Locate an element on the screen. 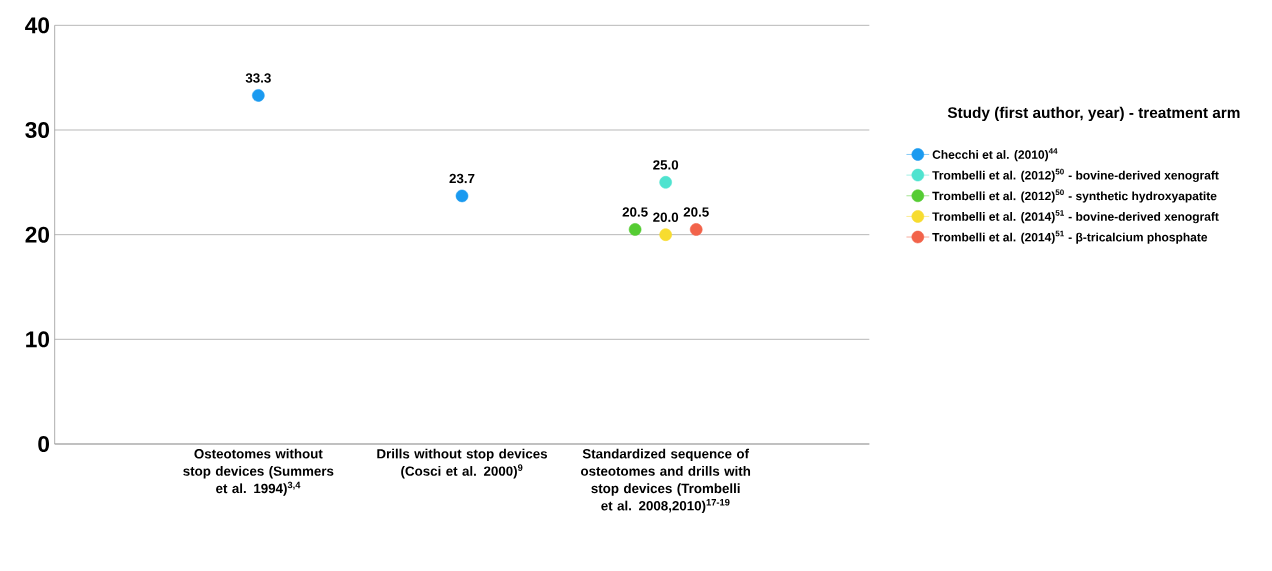 This screenshot has width=1272, height=571. x-tick-label: Drills without stop devices (Cosci et al. 2000)$^{9}$ is located at coordinates (462, 463).